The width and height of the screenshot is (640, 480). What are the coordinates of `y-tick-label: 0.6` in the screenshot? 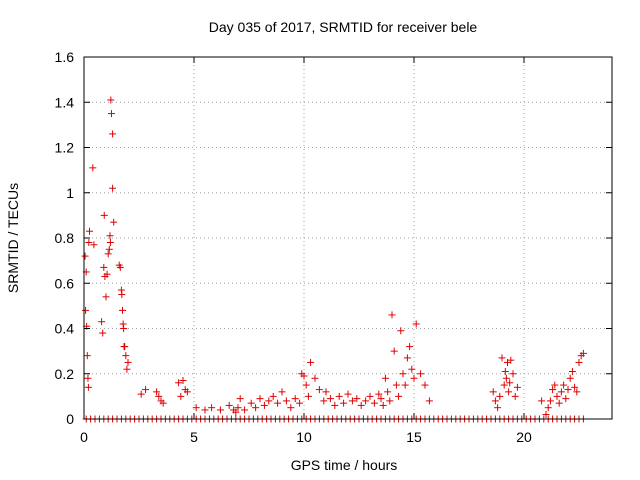 It's located at (65, 283).